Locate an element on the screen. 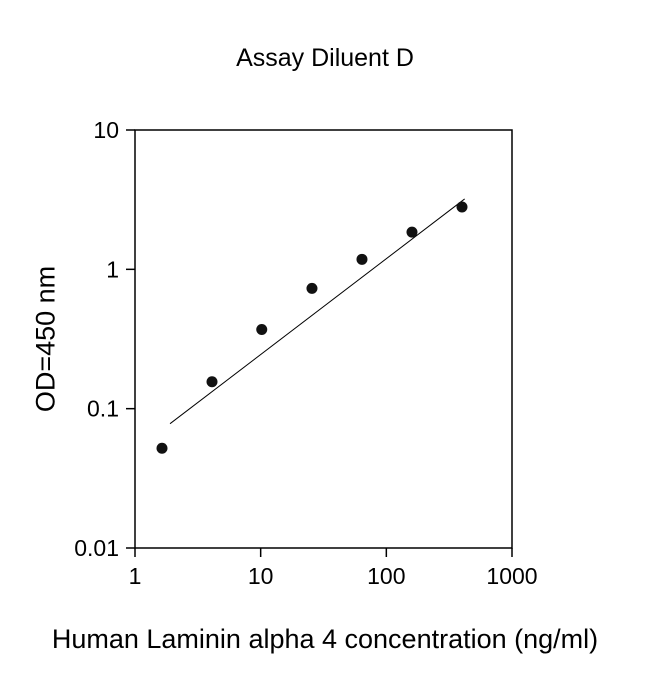 The image size is (650, 674). x-tick-label: 100 is located at coordinates (386, 576).